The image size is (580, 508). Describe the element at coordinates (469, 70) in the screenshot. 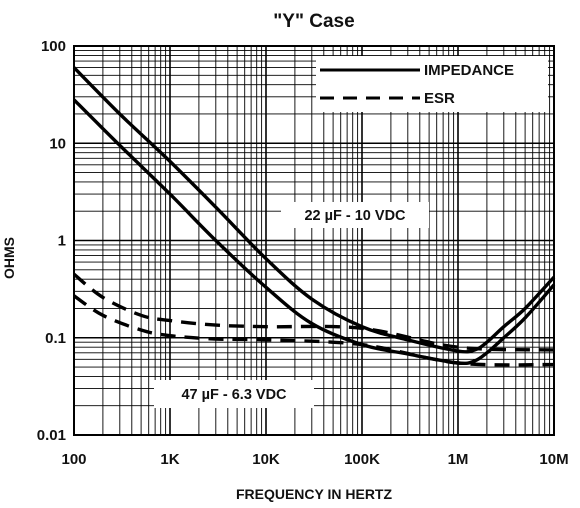

I see `legend-label-impedance: IMPEDANCE` at that location.